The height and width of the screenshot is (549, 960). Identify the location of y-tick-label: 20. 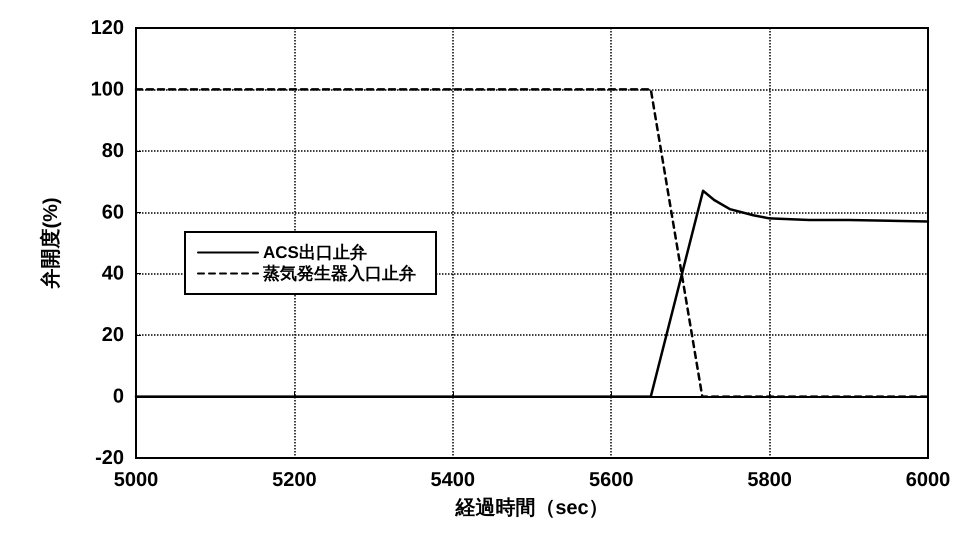
(113, 335).